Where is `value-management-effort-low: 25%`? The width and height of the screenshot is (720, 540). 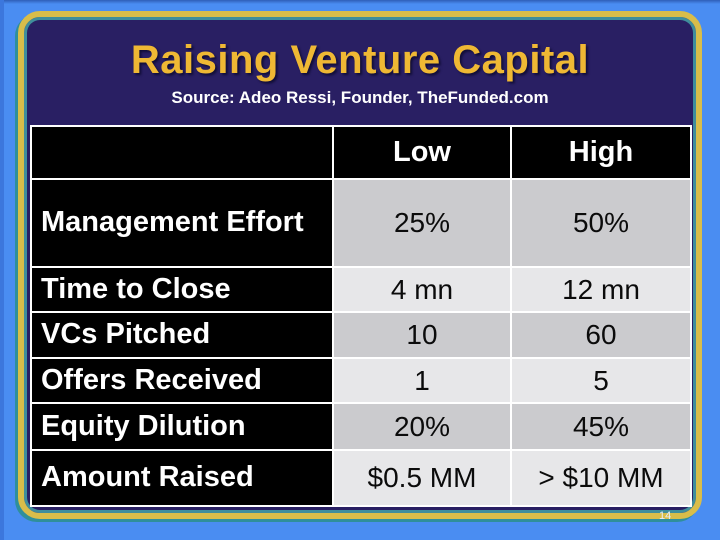 value-management-effort-low: 25% is located at coordinates (422, 223).